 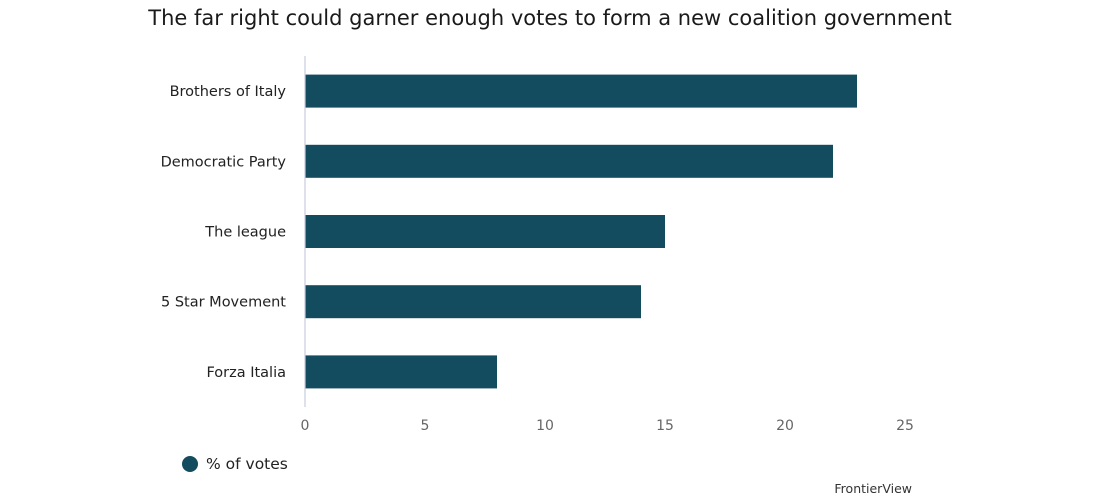 I want to click on category-label-1: Democratic Party, so click(x=224, y=162).